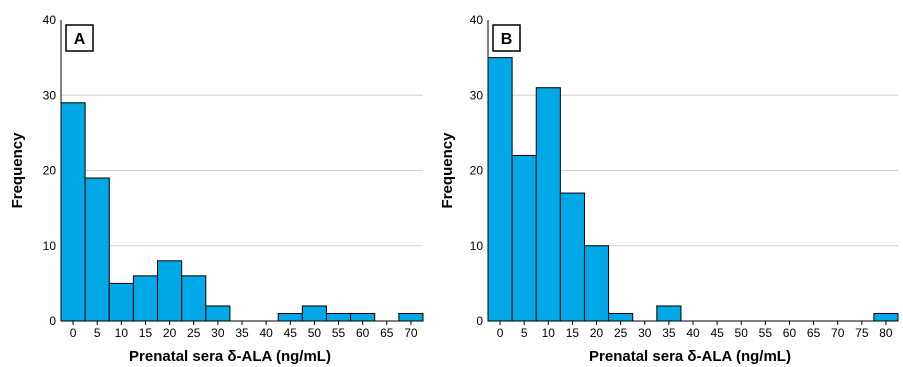 Image resolution: width=903 pixels, height=367 pixels. I want to click on x-tick-label: 80, so click(886, 333).